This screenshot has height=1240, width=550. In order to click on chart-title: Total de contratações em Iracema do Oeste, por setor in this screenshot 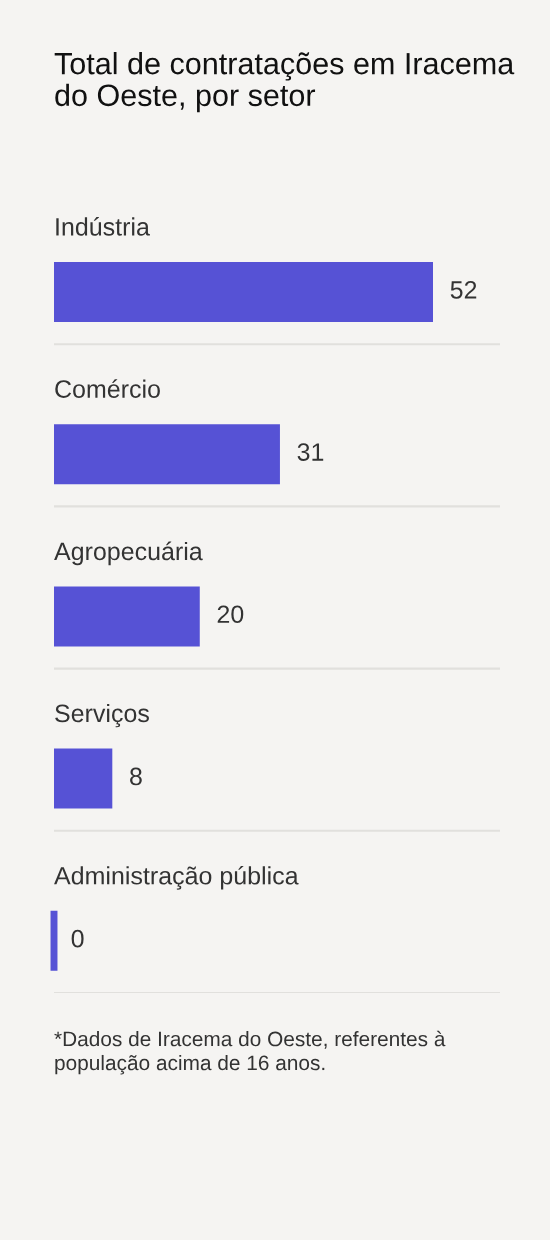, I will do `click(284, 82)`.